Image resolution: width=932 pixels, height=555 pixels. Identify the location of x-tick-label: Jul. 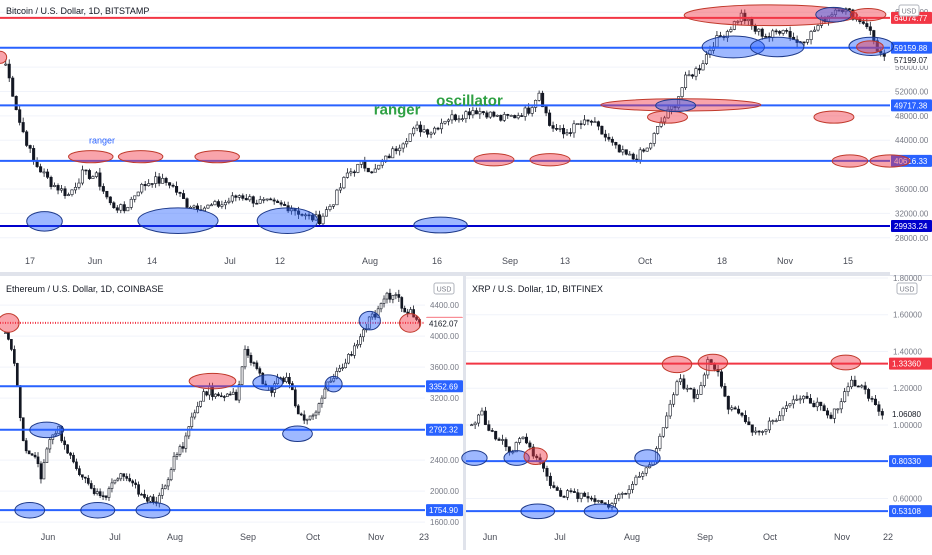
(115, 537).